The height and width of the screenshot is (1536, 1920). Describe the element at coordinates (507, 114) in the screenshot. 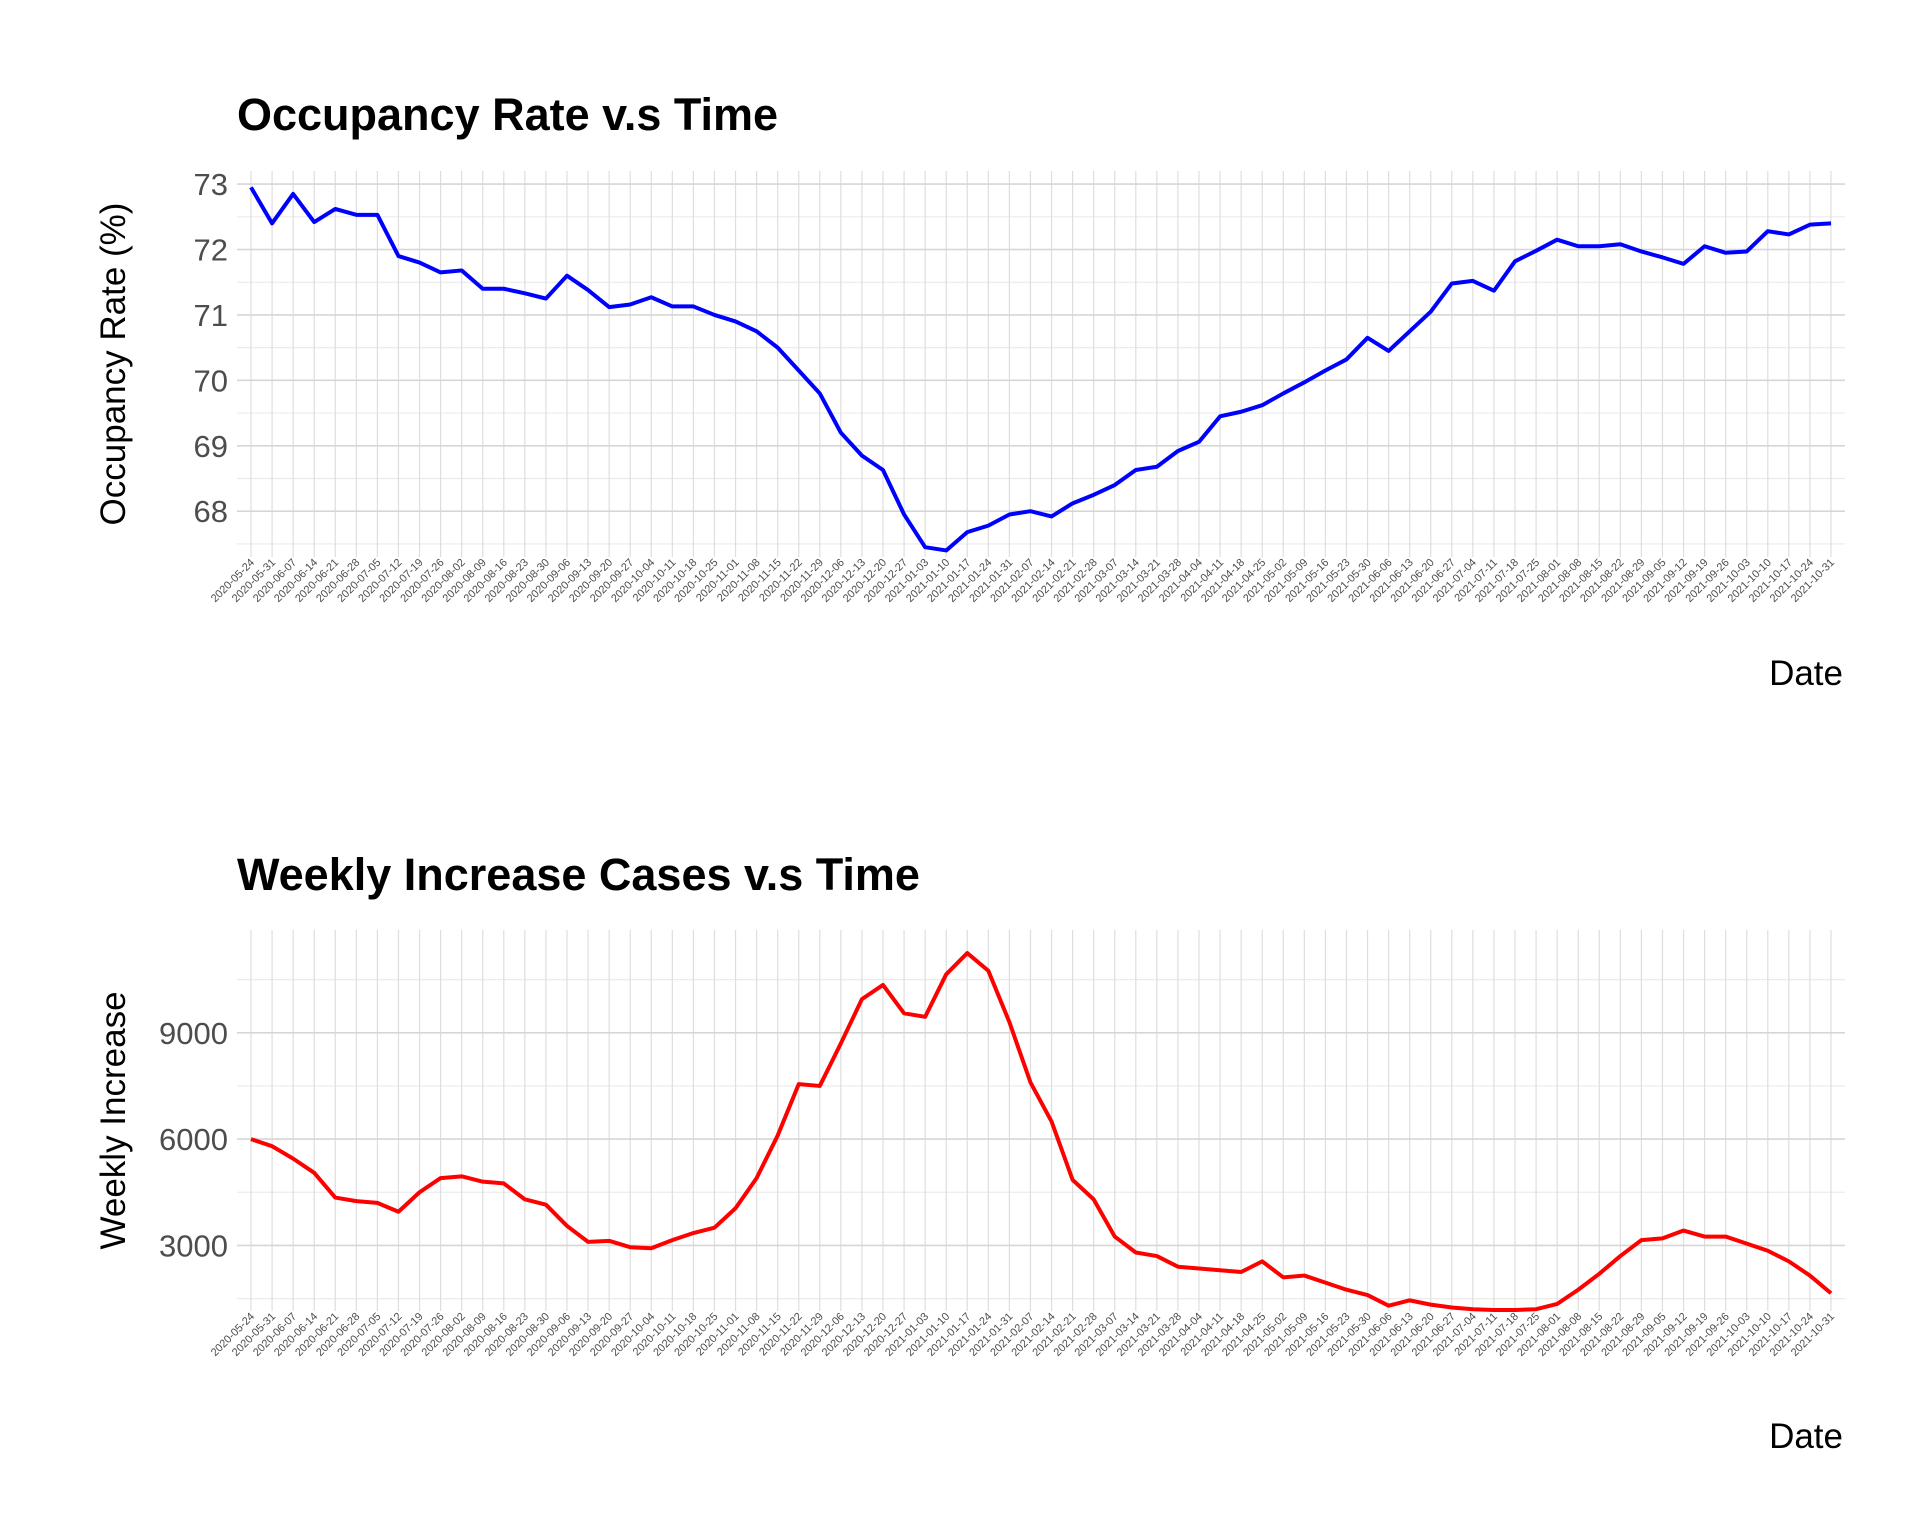

I see `chart-title: Occupancy Rate v.s Time` at that location.